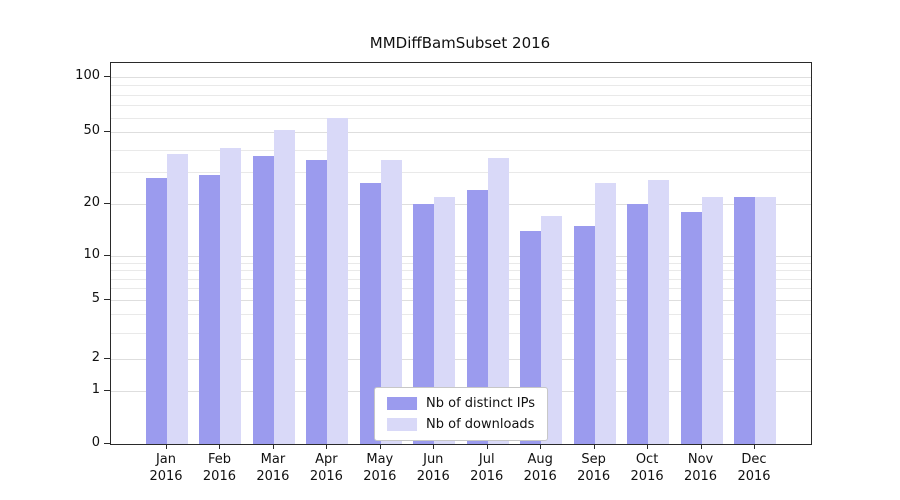 The width and height of the screenshot is (900, 500). What do you see at coordinates (91, 254) in the screenshot?
I see `y-tick-label: 10` at bounding box center [91, 254].